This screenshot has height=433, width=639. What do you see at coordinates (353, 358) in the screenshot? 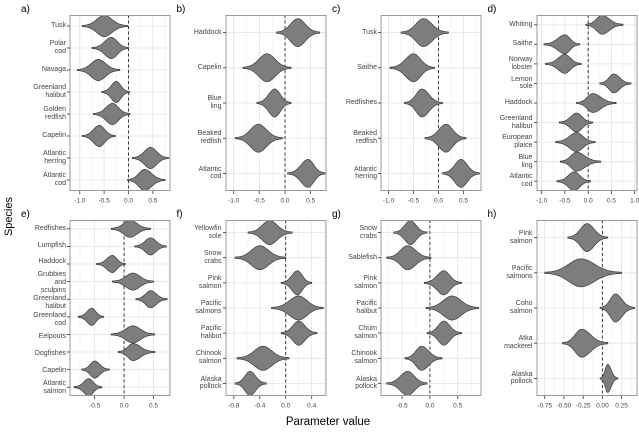
I see `species-label: Chinook salmon` at bounding box center [353, 358].